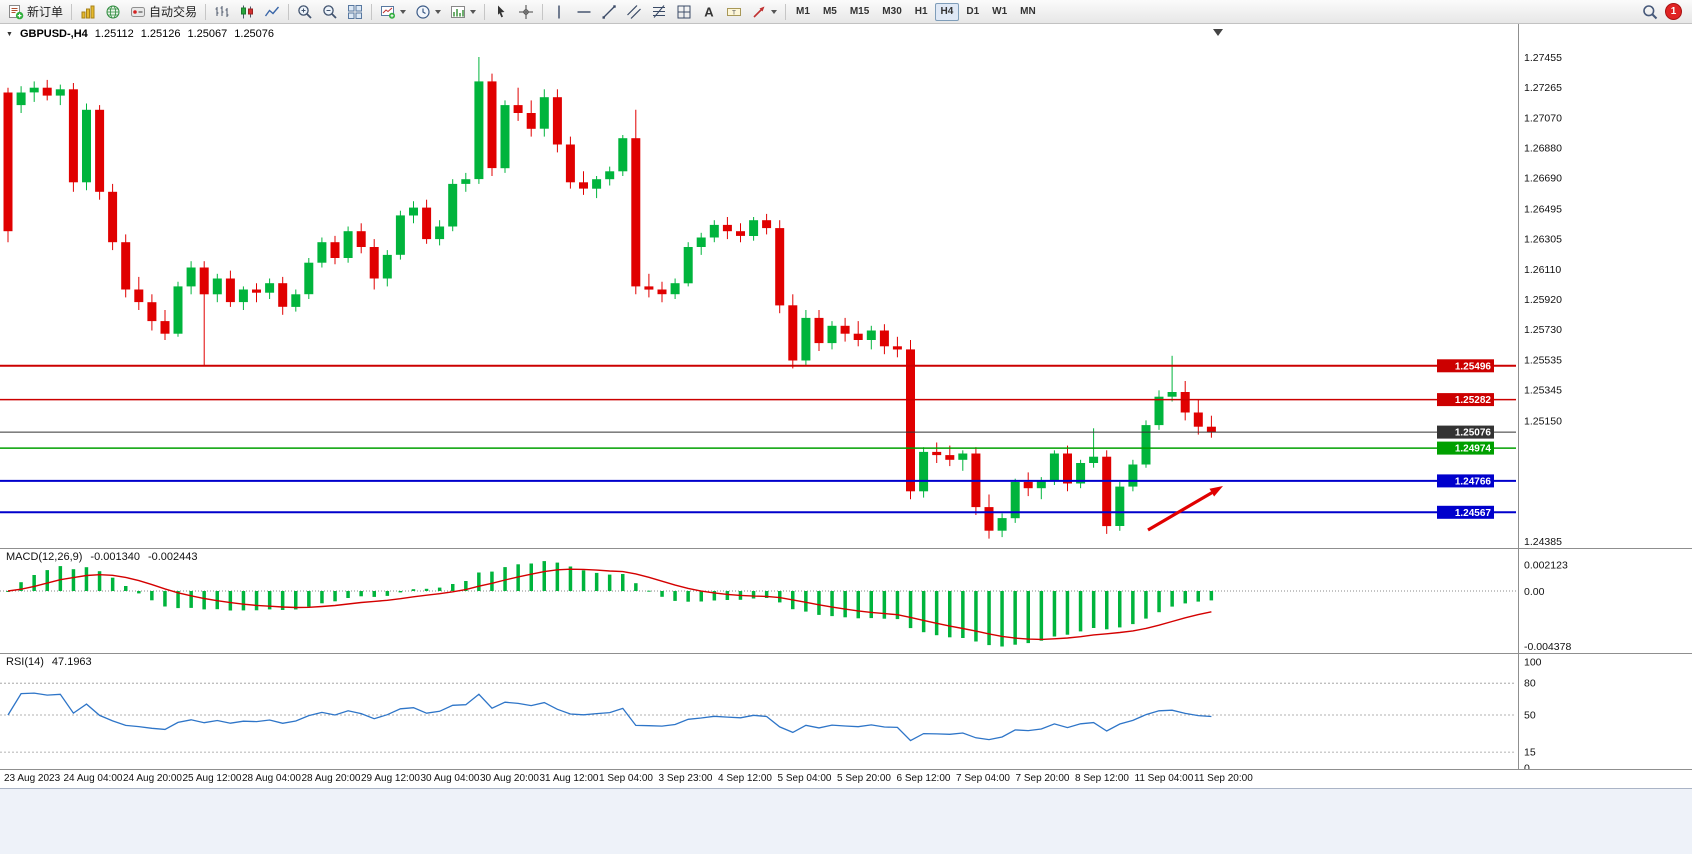 The image size is (1692, 854). I want to click on timeframe-button-D1: D1, so click(972, 12).